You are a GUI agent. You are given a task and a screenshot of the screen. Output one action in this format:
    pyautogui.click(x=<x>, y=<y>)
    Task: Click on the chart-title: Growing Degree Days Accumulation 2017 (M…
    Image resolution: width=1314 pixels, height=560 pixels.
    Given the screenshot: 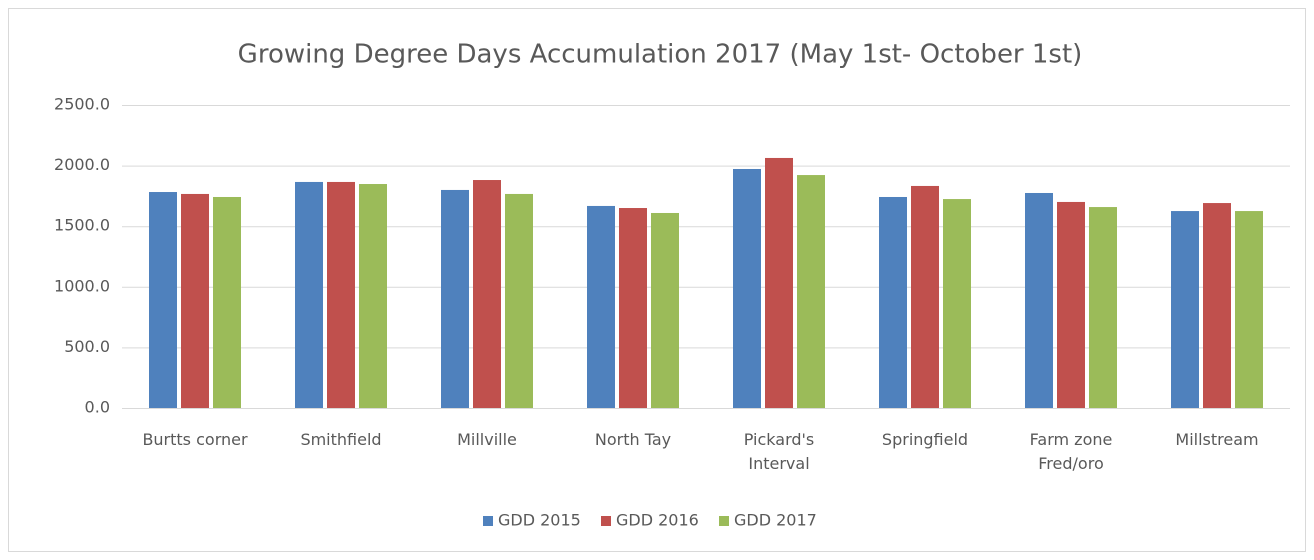 What is the action you would take?
    pyautogui.click(x=660, y=55)
    